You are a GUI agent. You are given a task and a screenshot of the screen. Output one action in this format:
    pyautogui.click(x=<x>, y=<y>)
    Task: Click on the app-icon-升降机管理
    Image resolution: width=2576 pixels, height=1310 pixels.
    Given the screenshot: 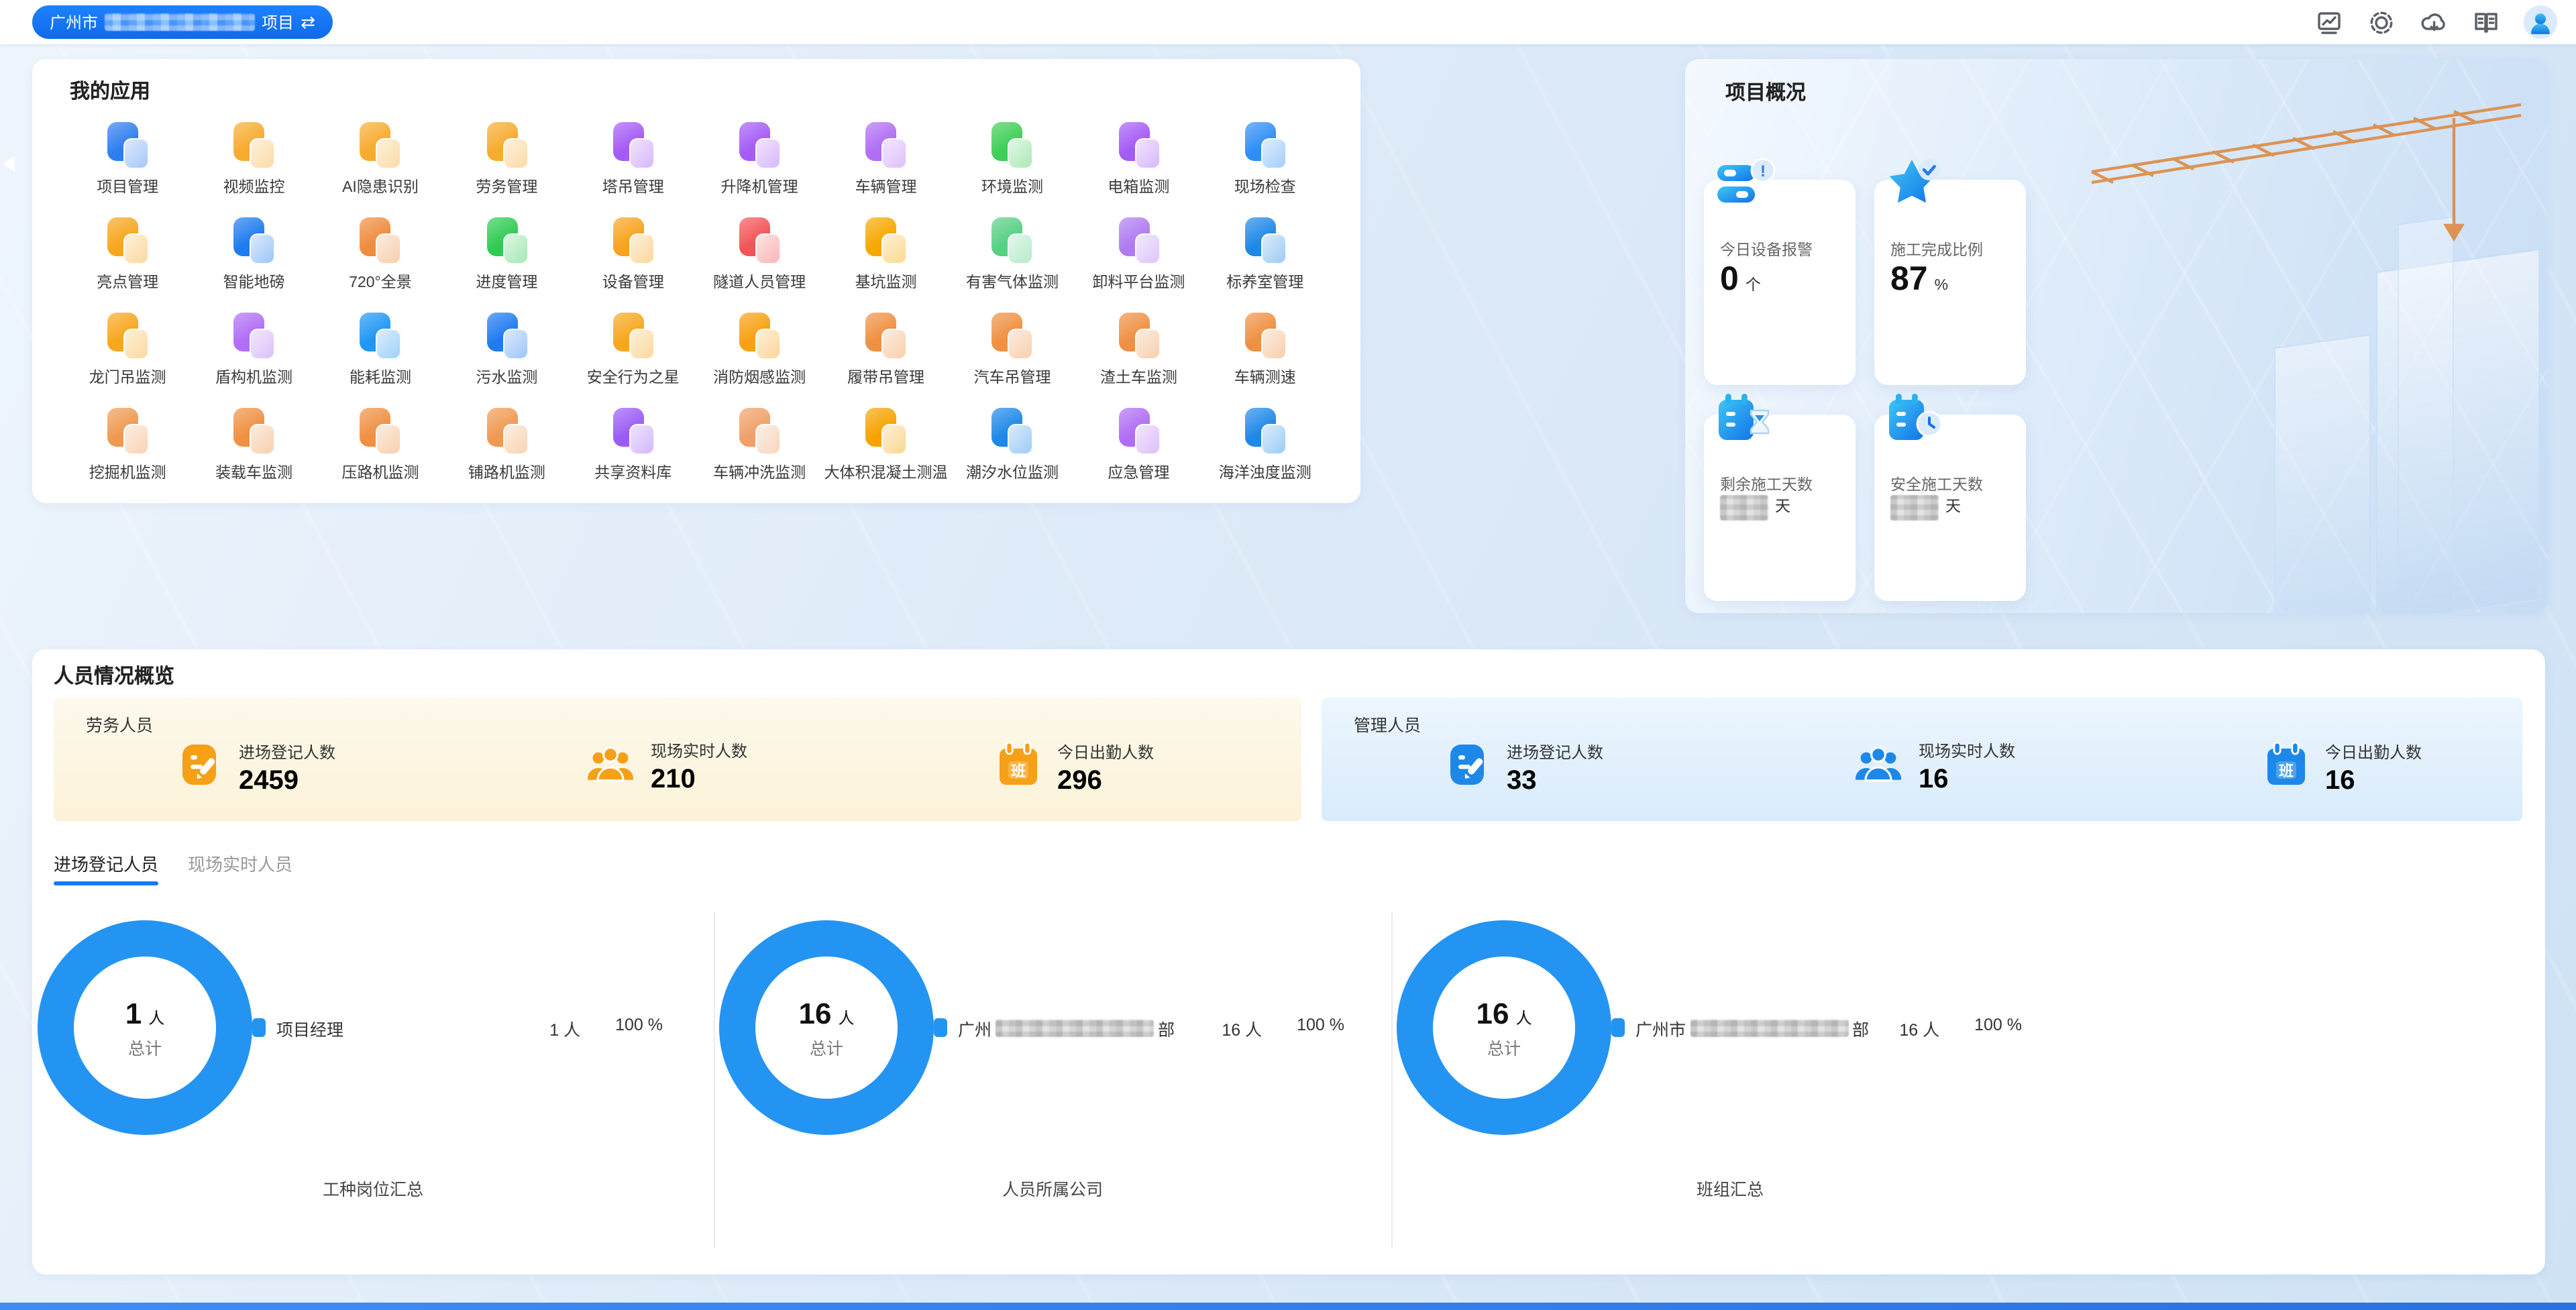 What is the action you would take?
    pyautogui.click(x=759, y=145)
    